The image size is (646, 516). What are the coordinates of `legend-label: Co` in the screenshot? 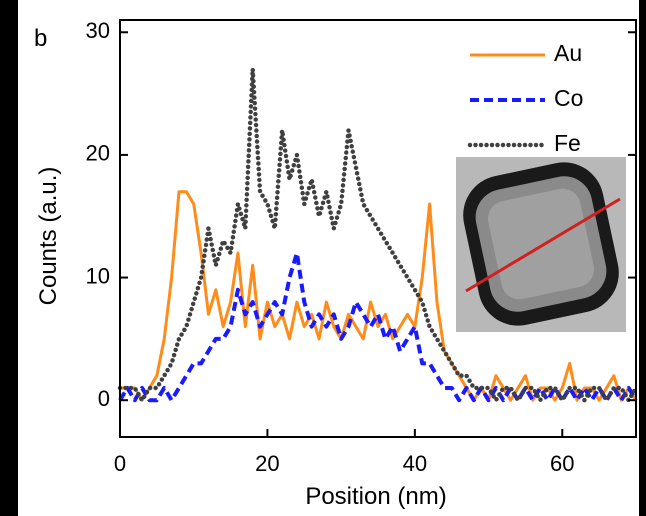 It's located at (568, 98).